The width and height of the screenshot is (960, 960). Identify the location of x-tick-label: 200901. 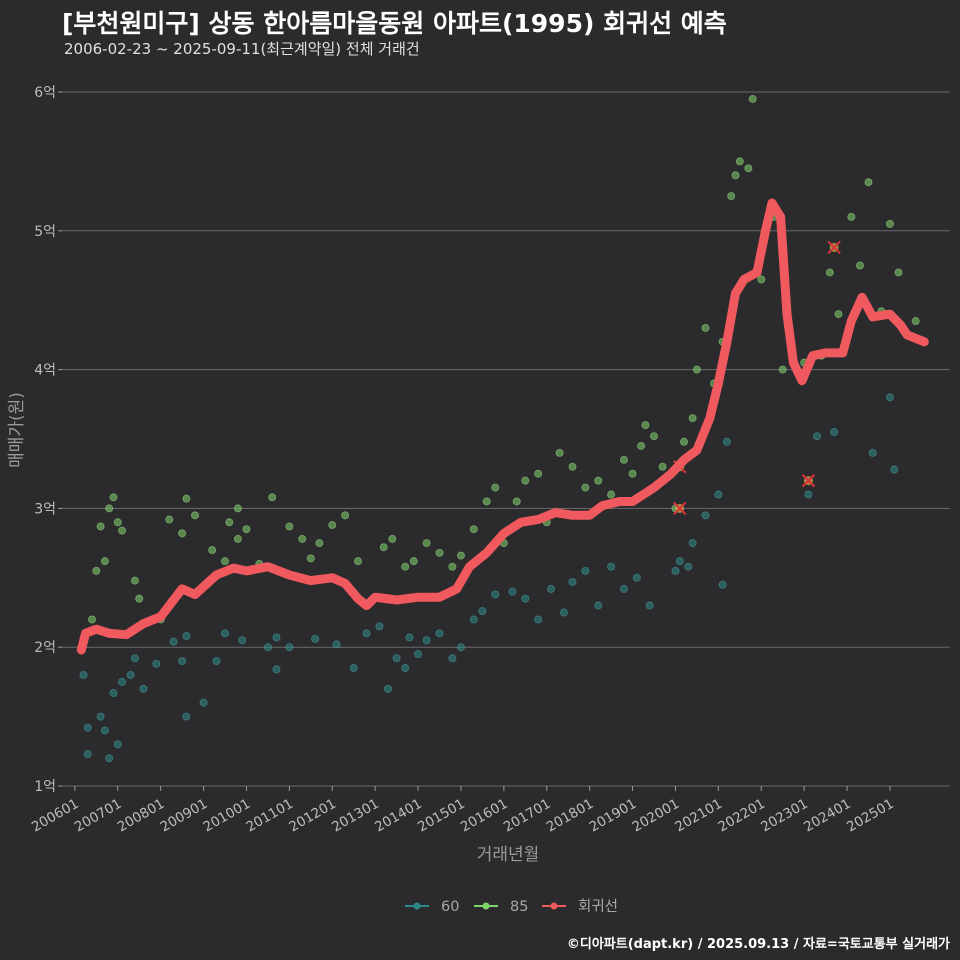
(184, 816).